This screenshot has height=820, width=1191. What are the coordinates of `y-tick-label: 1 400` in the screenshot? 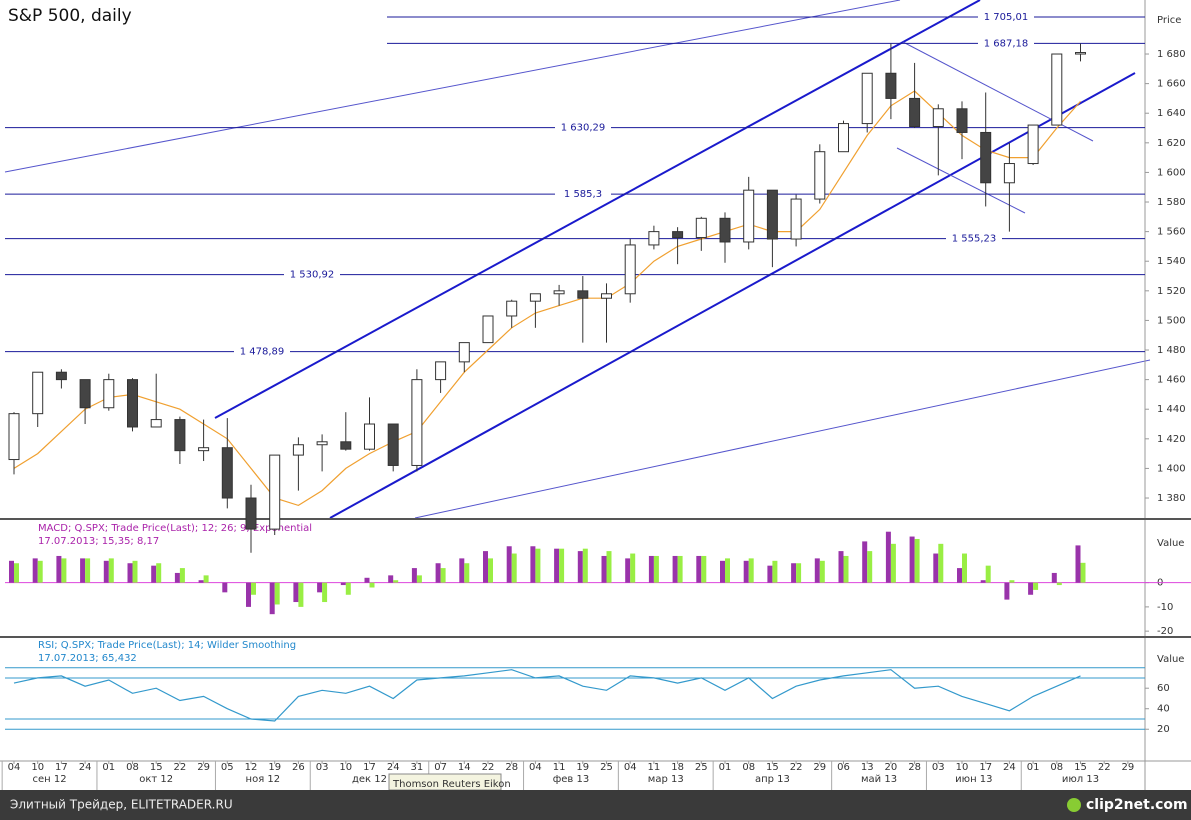 It's located at (1171, 468).